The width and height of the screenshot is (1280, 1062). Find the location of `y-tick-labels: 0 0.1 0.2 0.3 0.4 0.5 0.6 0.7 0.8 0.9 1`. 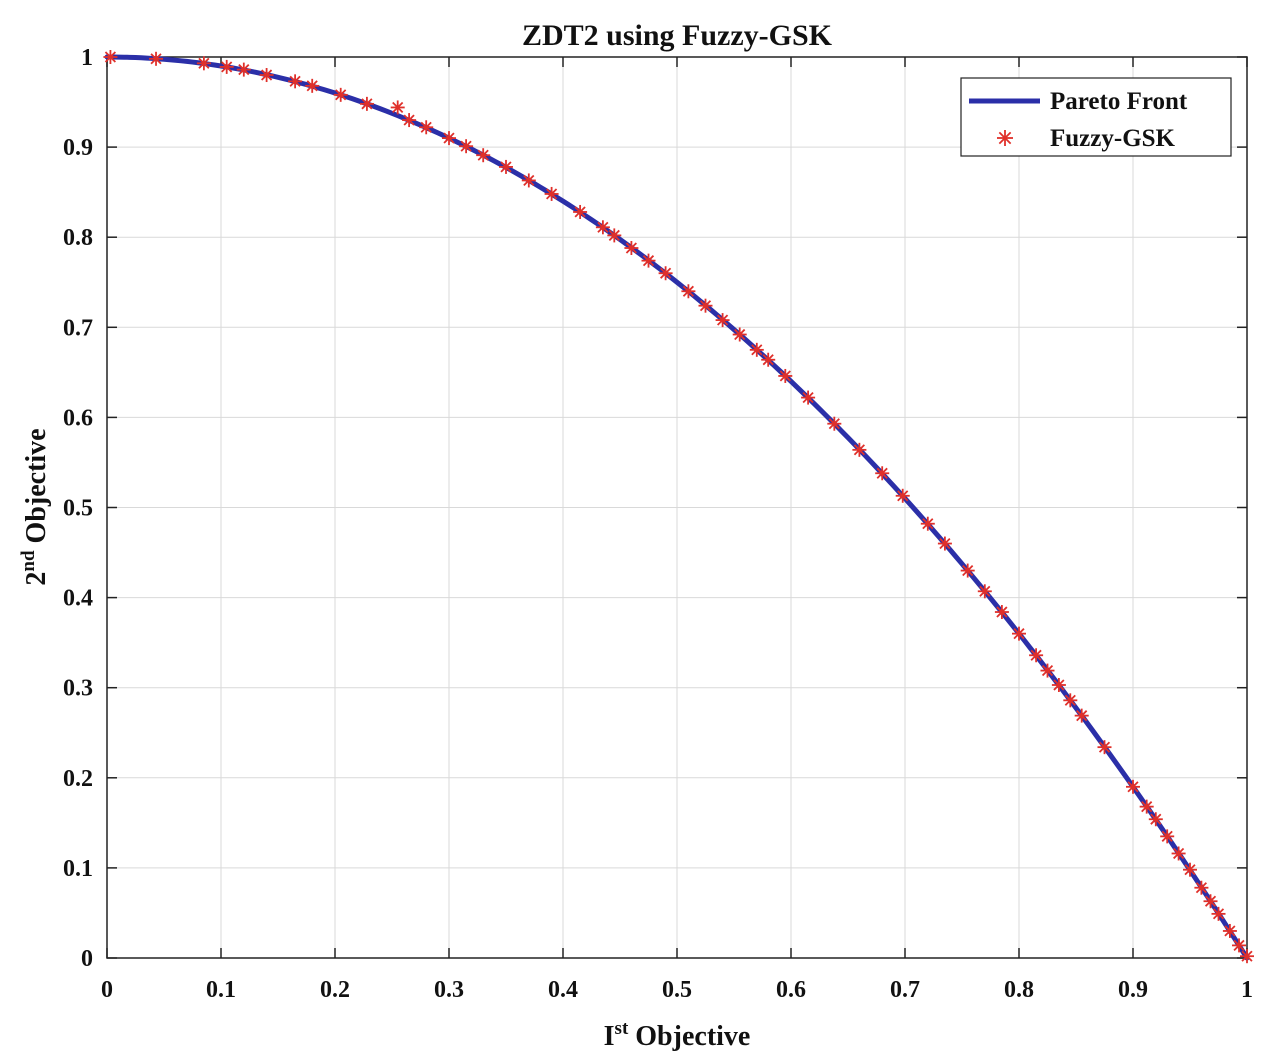

y-tick-labels: 0 0.1 0.2 0.3 0.4 0.5 0.6 0.7 0.8 0.9 1 is located at coordinates (78, 508).